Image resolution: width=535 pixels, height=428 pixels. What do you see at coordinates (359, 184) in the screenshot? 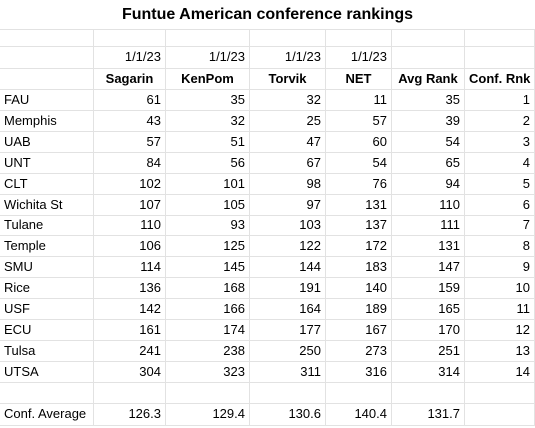
I see `table-cell: 76` at bounding box center [359, 184].